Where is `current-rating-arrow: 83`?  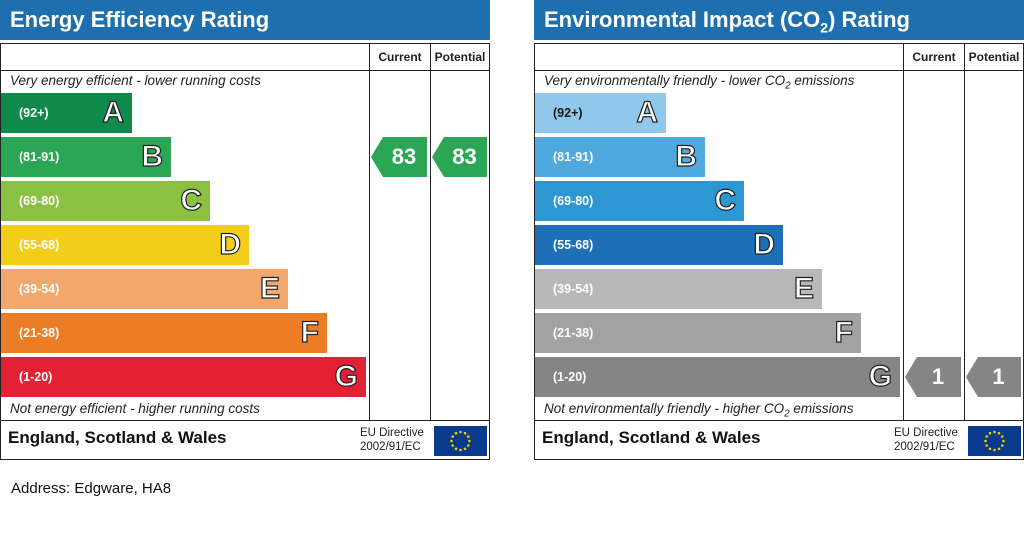 current-rating-arrow: 83 is located at coordinates (399, 157).